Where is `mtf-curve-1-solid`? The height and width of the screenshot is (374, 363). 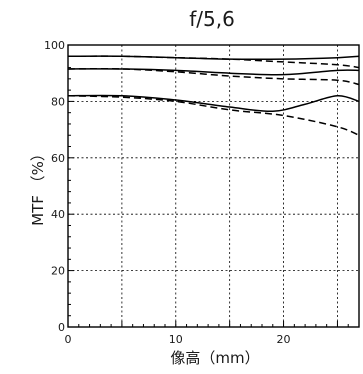
mtf-curve-1-solid is located at coordinates (213, 58).